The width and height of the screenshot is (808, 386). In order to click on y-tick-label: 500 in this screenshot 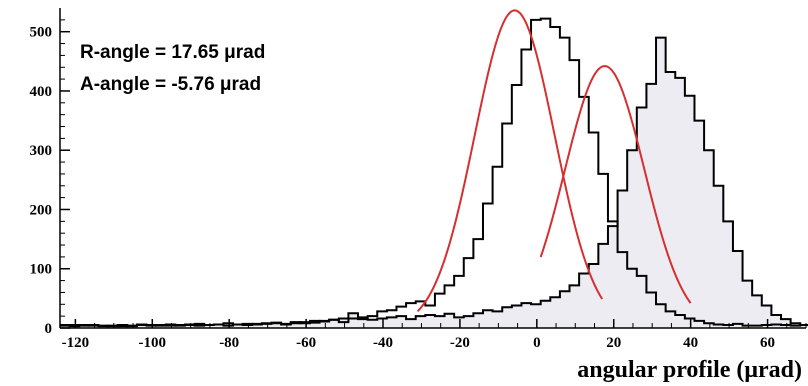, I will do `click(41, 33)`.